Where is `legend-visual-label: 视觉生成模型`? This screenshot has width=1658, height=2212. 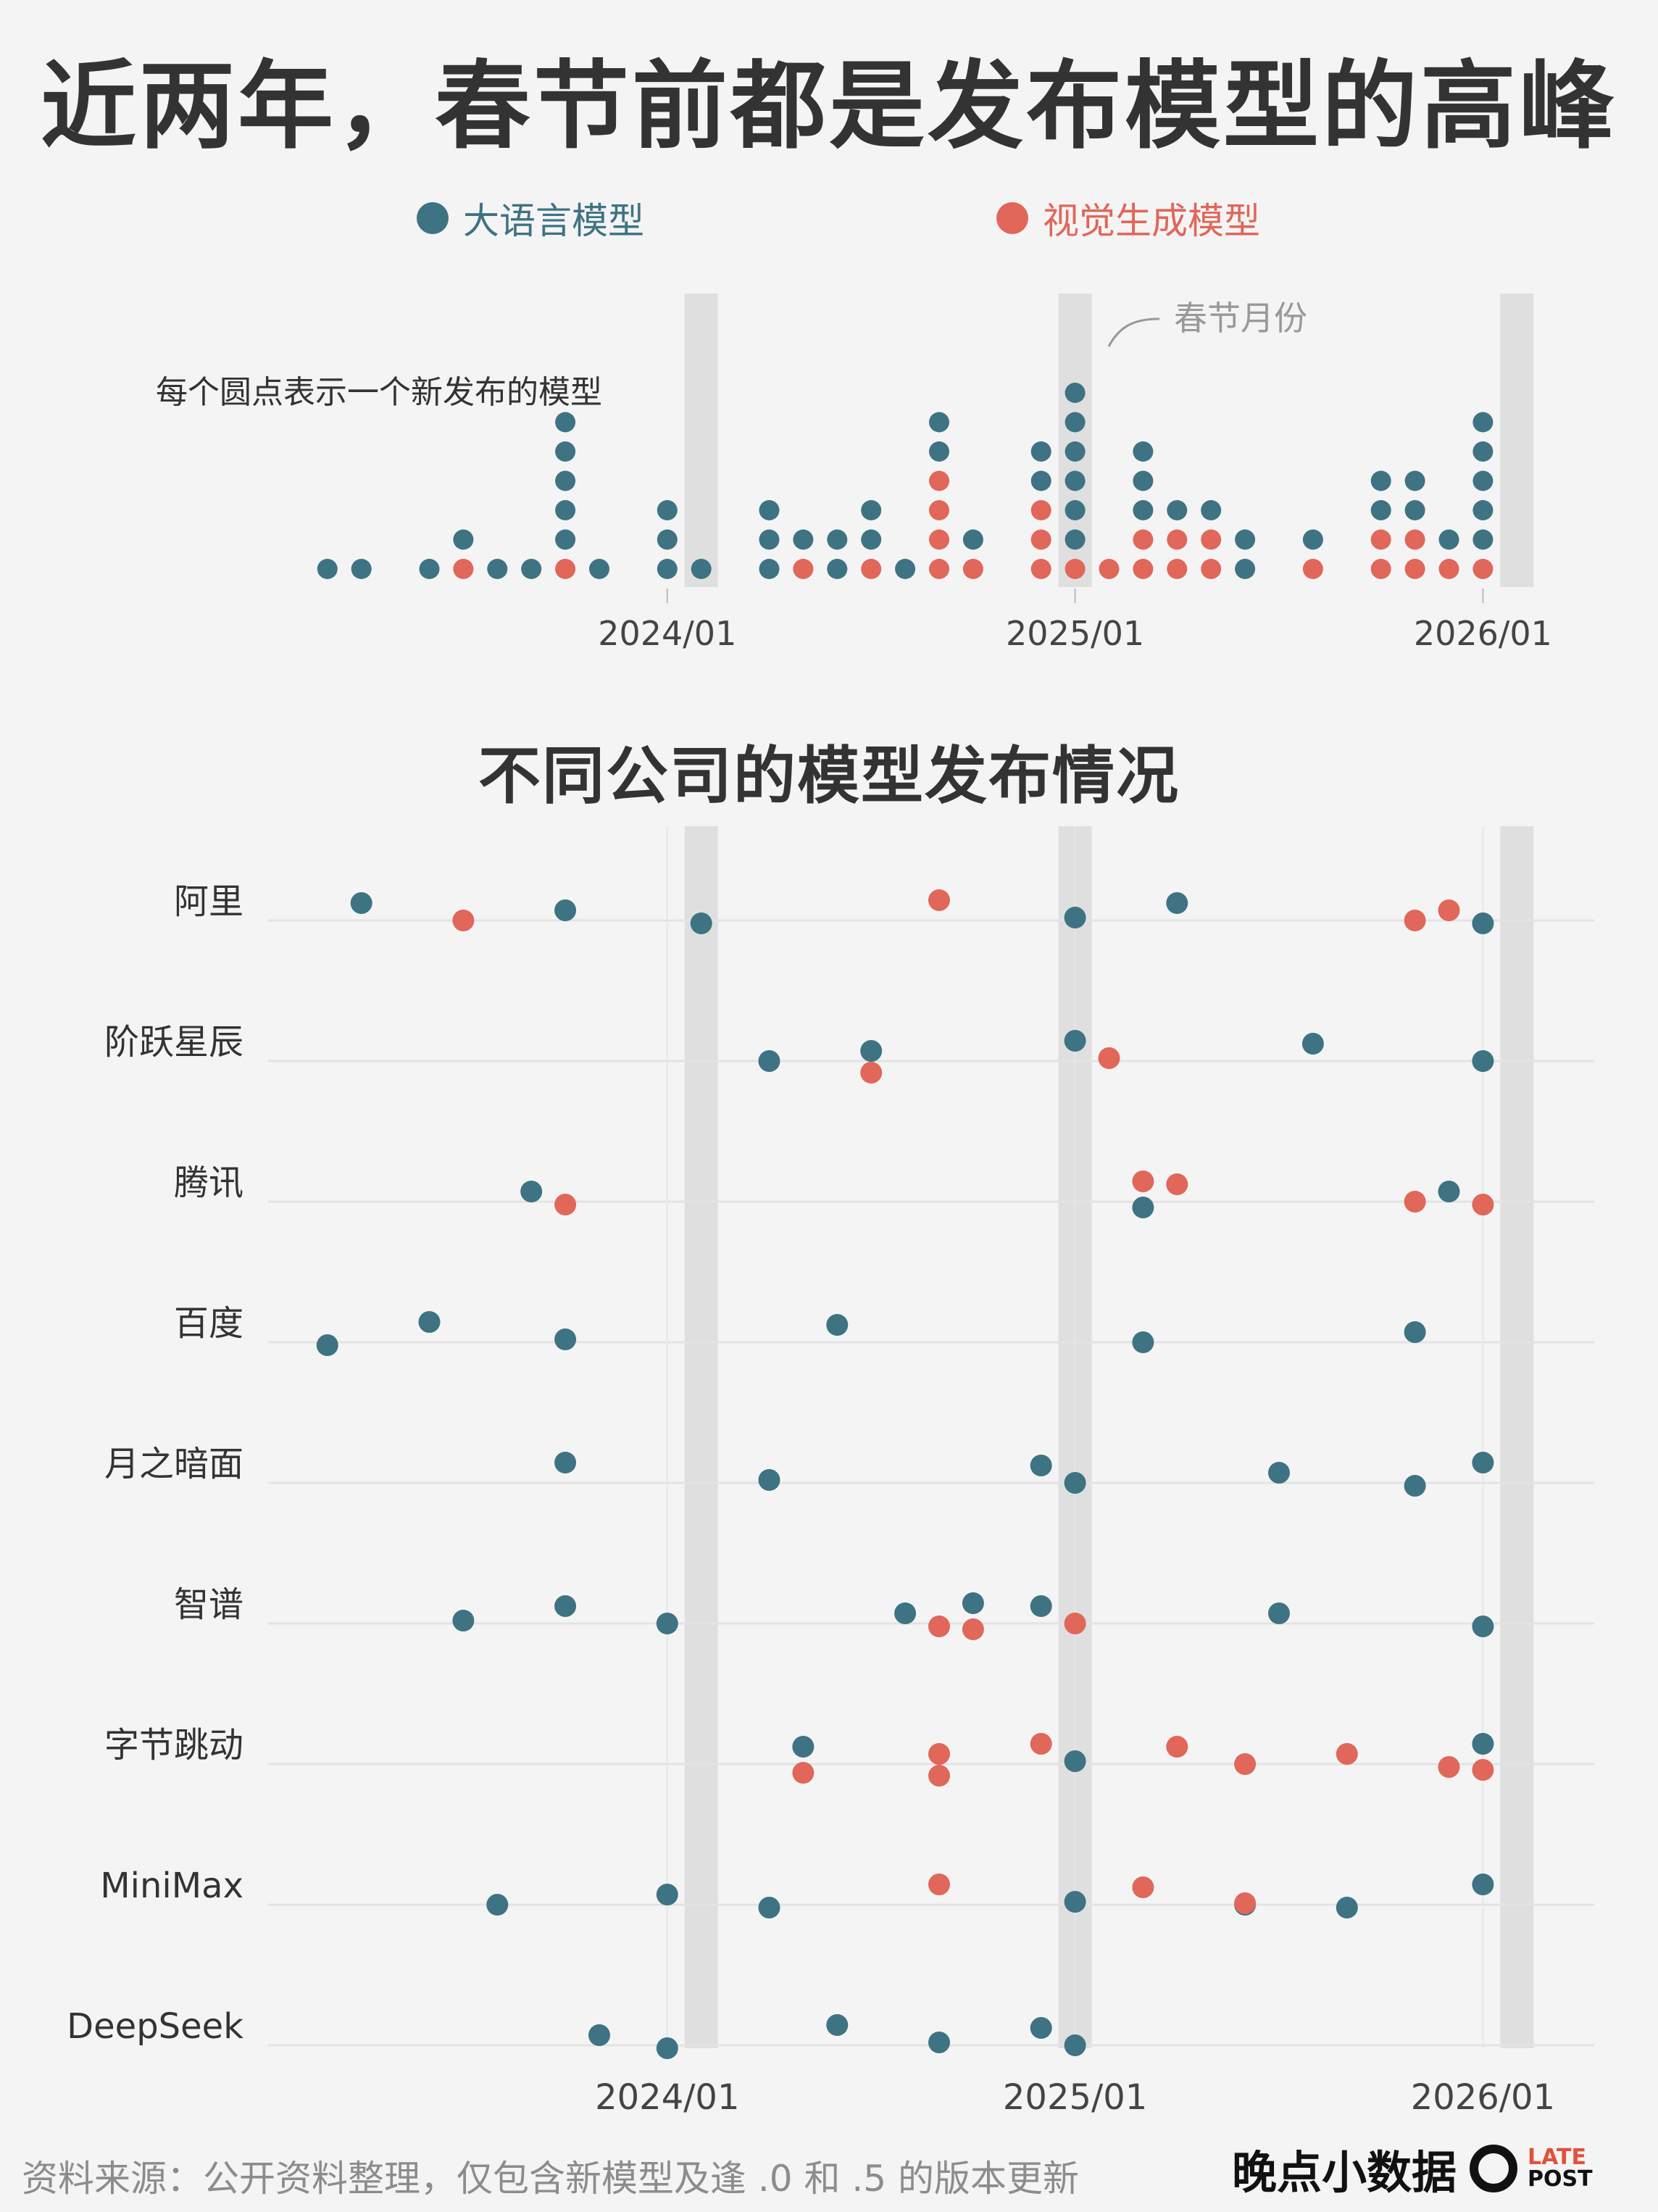 legend-visual-label: 视觉生成模型 is located at coordinates (1152, 221).